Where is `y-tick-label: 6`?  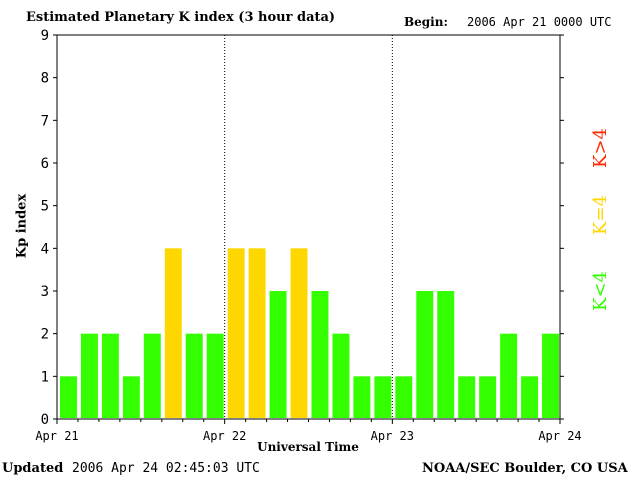 y-tick-label: 6 is located at coordinates (45, 164).